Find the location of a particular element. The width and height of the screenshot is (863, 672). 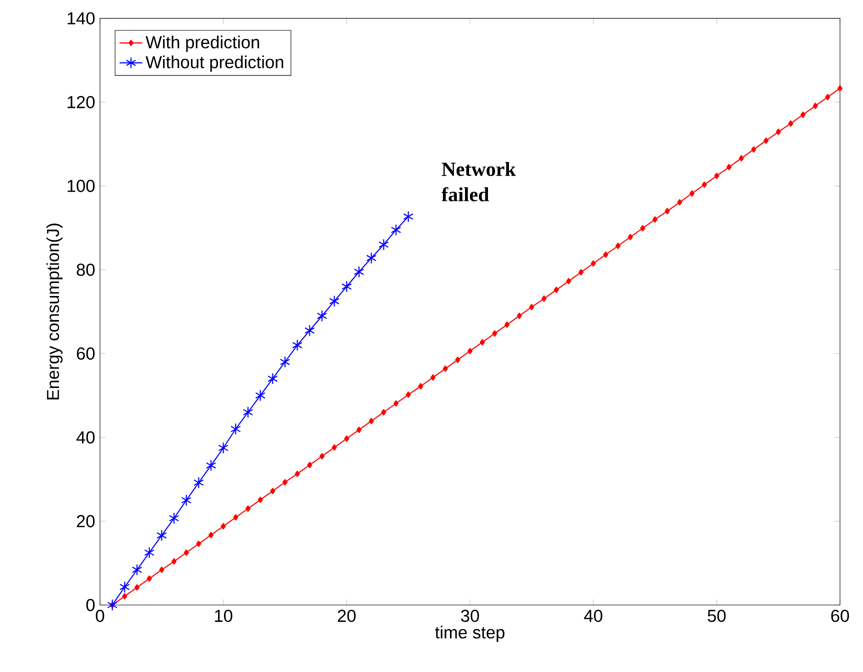

annotation: Network failed is located at coordinates (479, 182).